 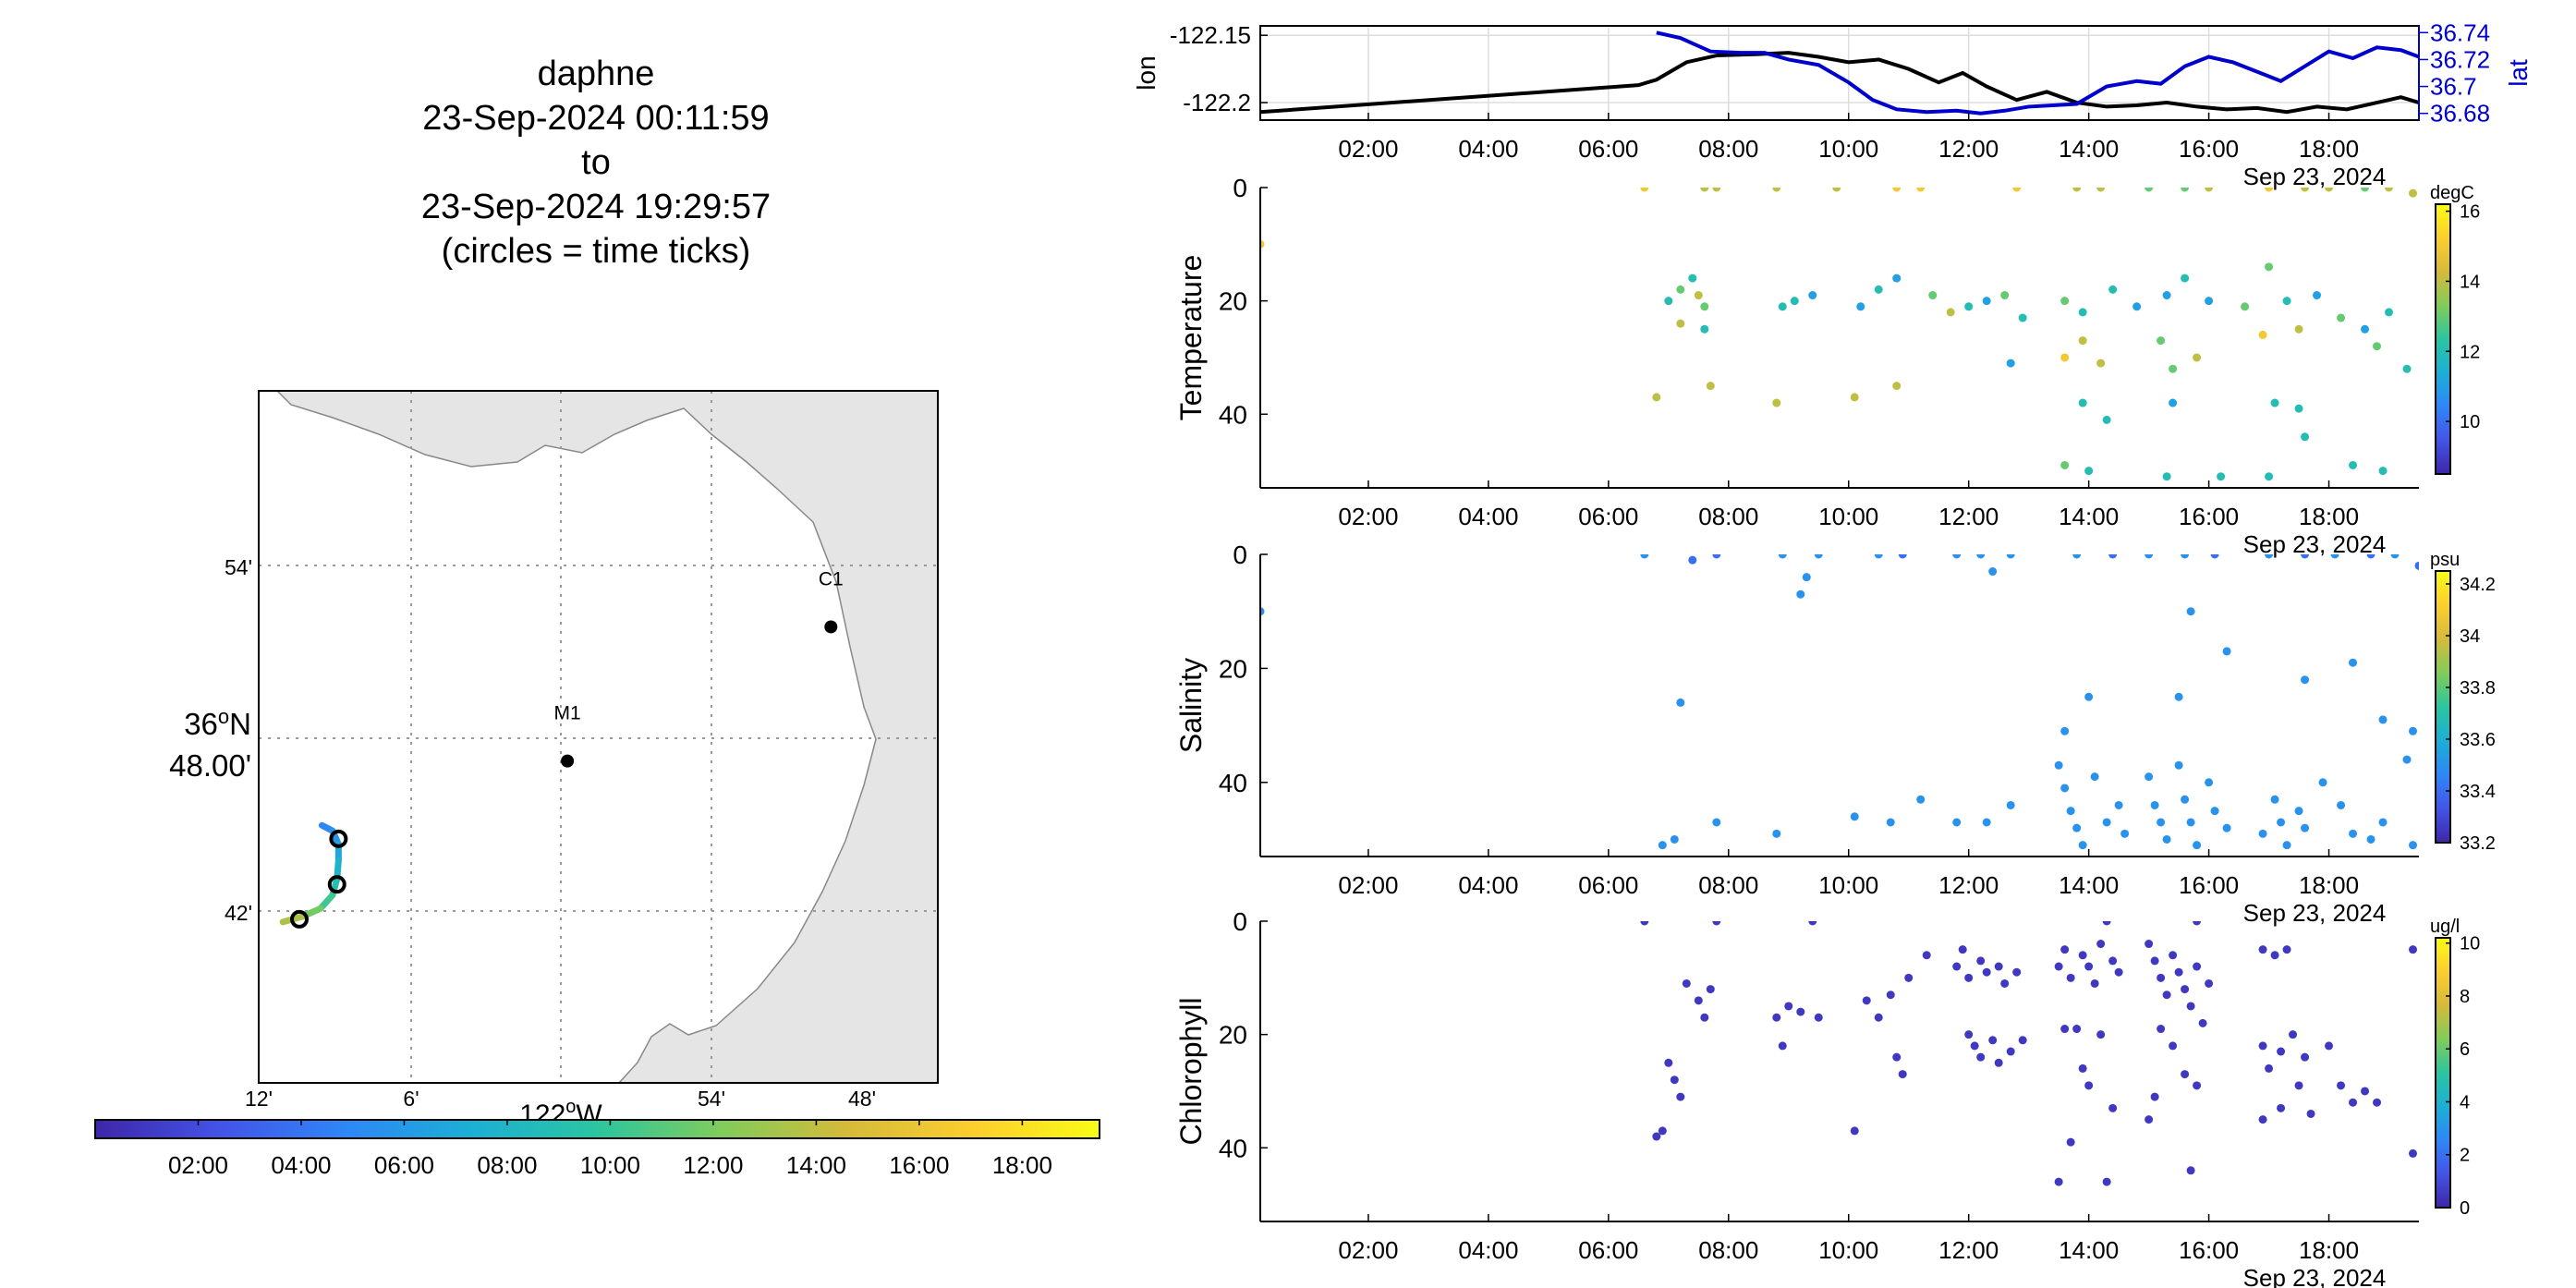 I want to click on chlorophyll-ytick-label-0: 0, so click(x=1240, y=921).